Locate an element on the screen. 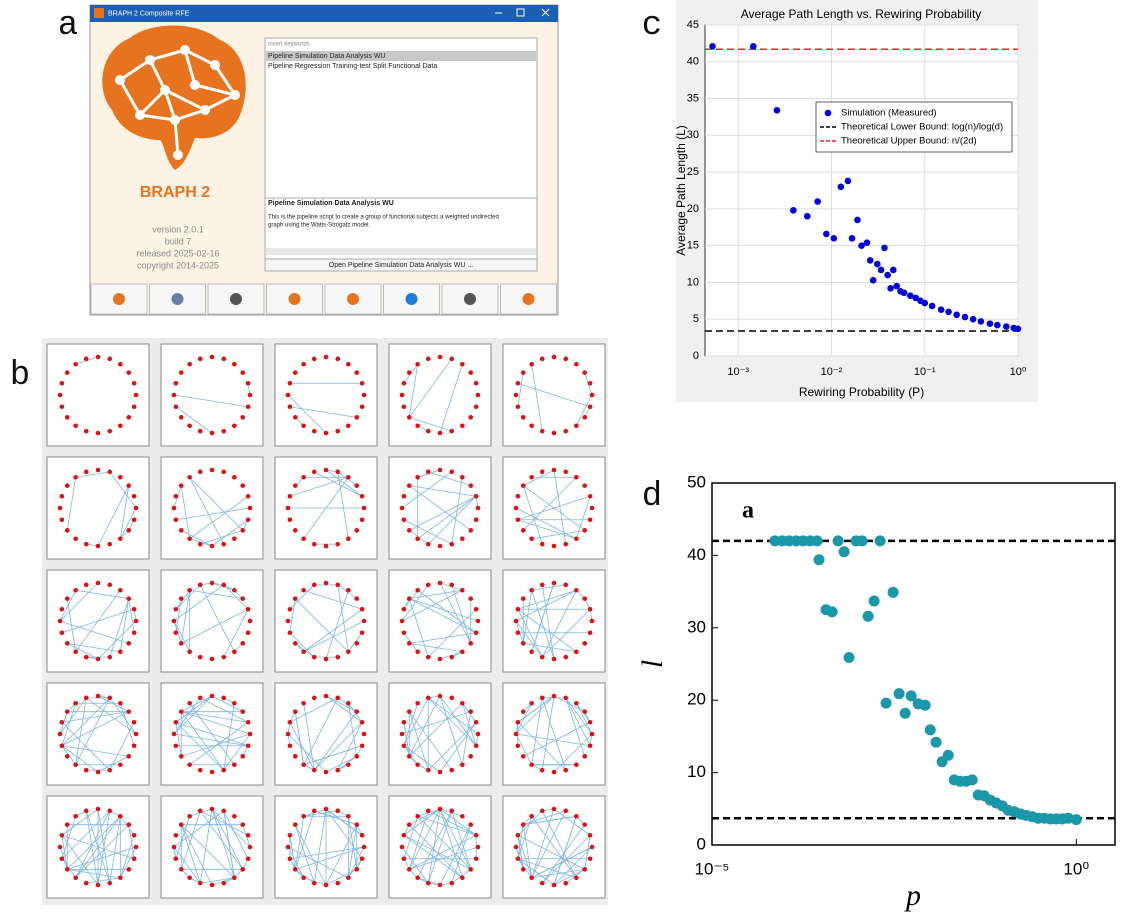  search-box: insert keywords is located at coordinates (289, 45).